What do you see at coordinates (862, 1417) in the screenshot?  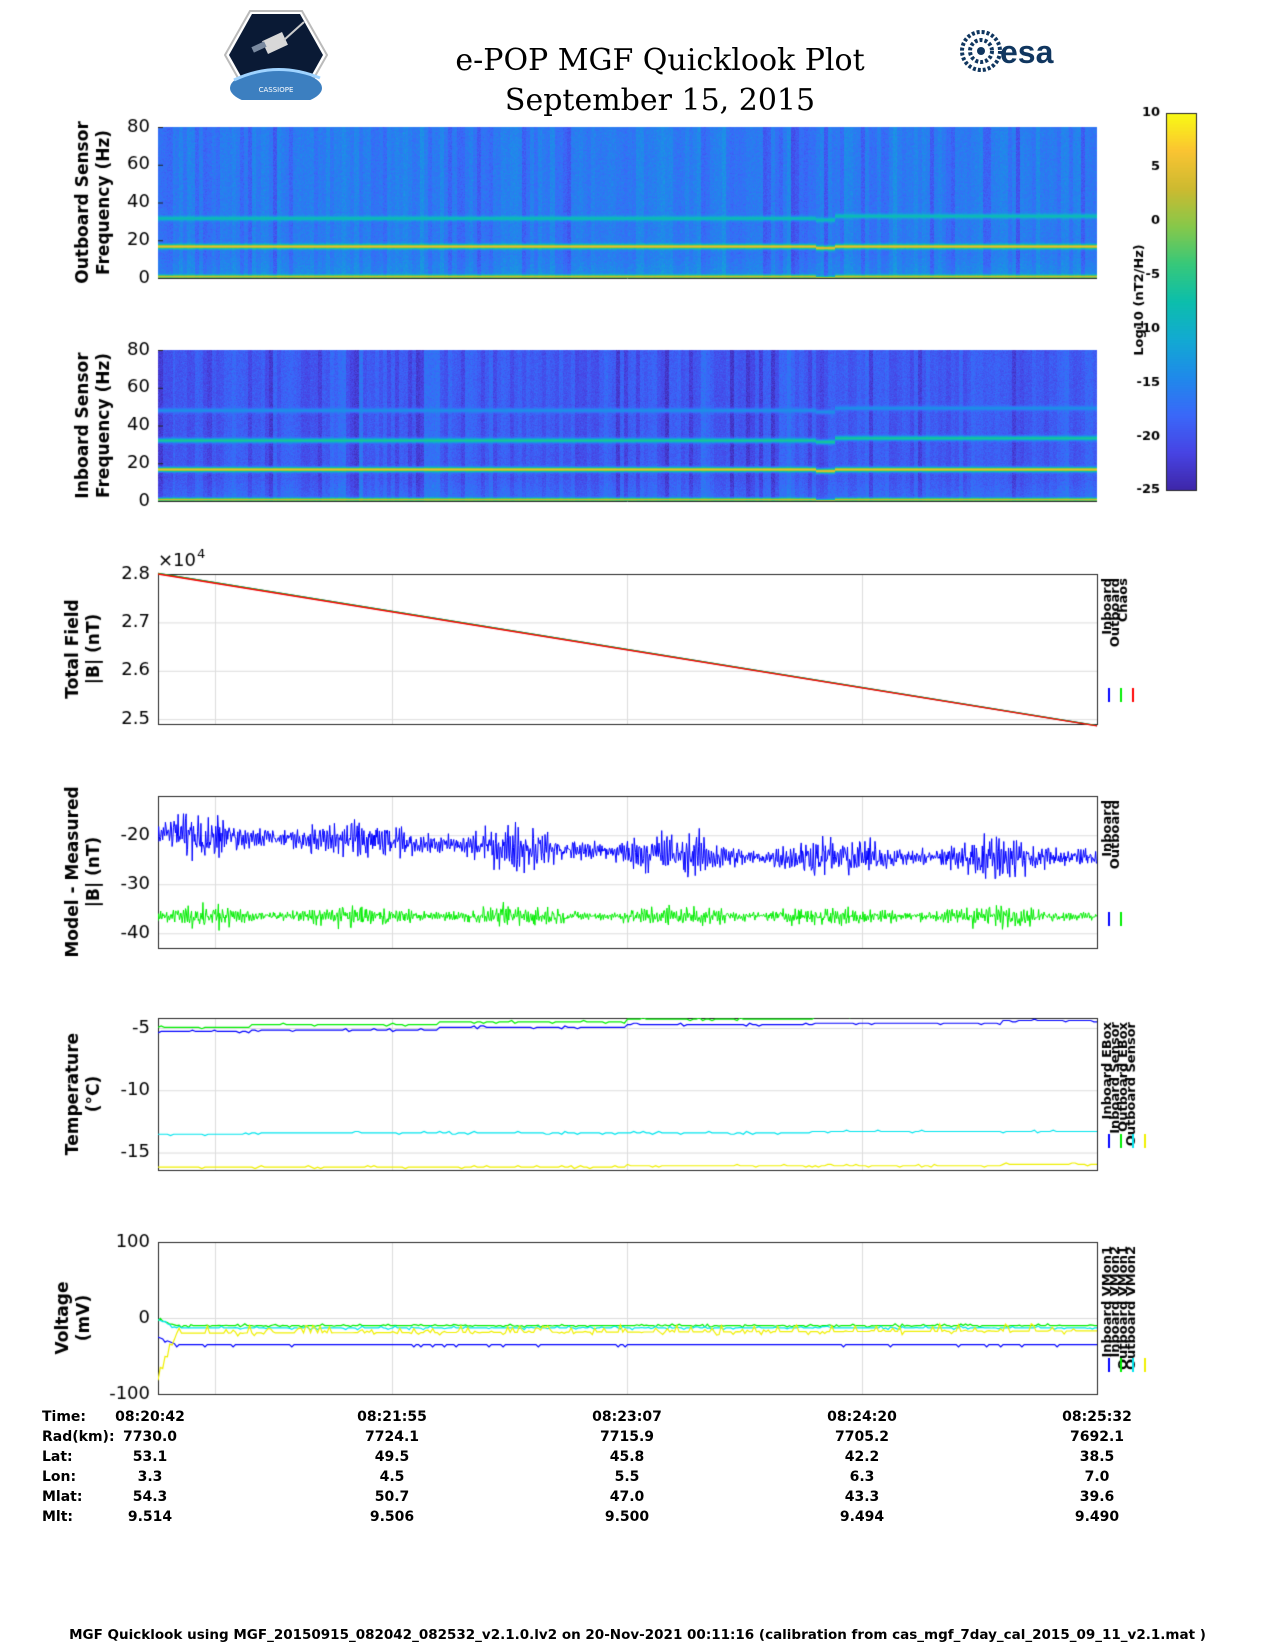 I see `table-cell: 08:24:20` at bounding box center [862, 1417].